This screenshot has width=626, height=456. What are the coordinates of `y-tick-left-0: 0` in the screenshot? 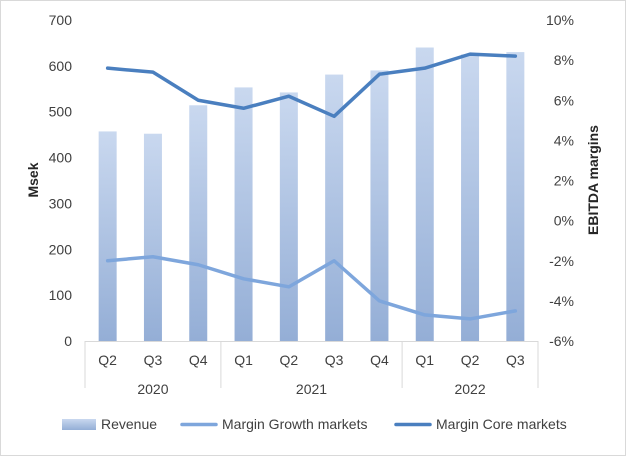 It's located at (68, 341).